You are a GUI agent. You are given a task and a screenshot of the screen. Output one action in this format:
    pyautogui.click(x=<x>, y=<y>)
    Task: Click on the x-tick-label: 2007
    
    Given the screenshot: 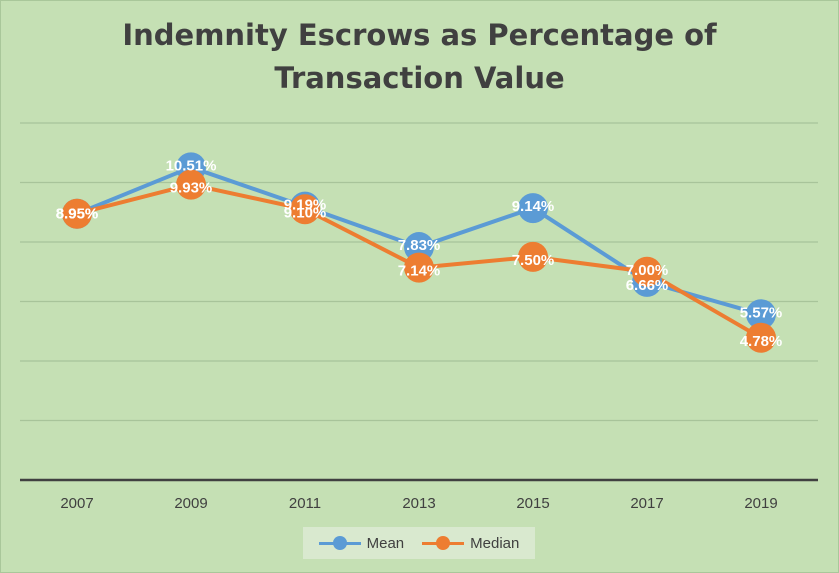 What is the action you would take?
    pyautogui.click(x=76, y=503)
    